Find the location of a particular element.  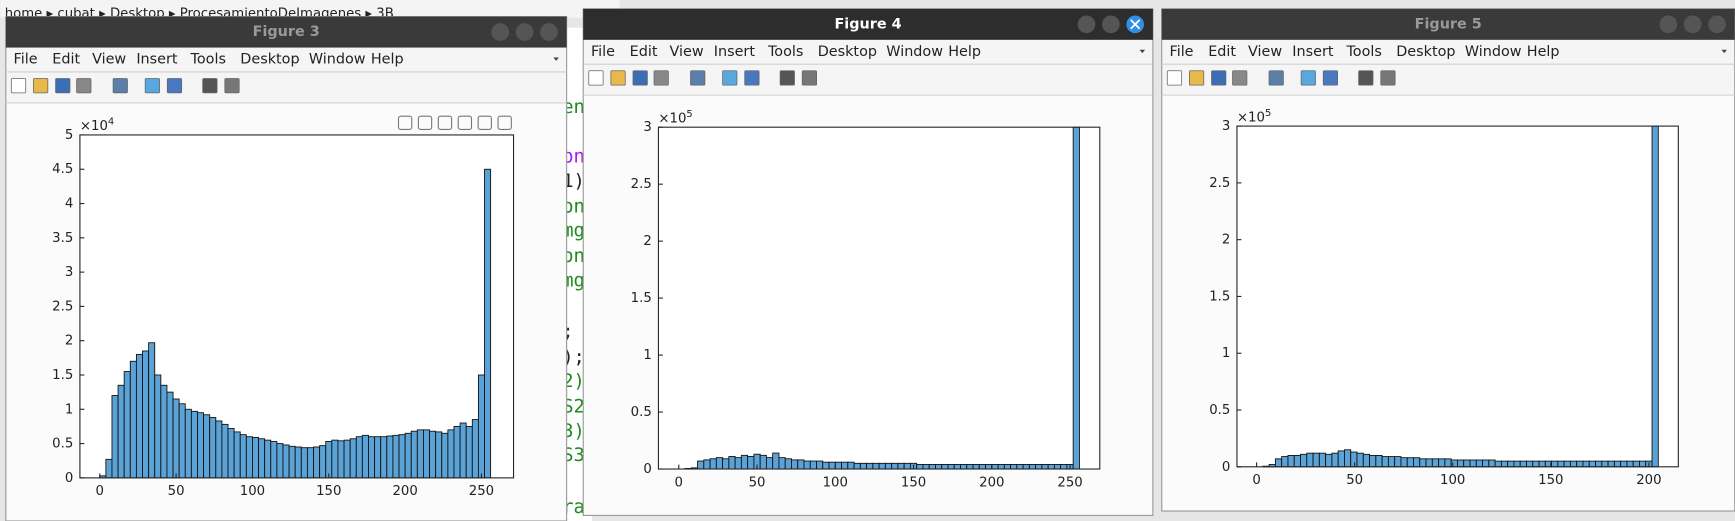

y-tick-label: 0 is located at coordinates (69, 478).